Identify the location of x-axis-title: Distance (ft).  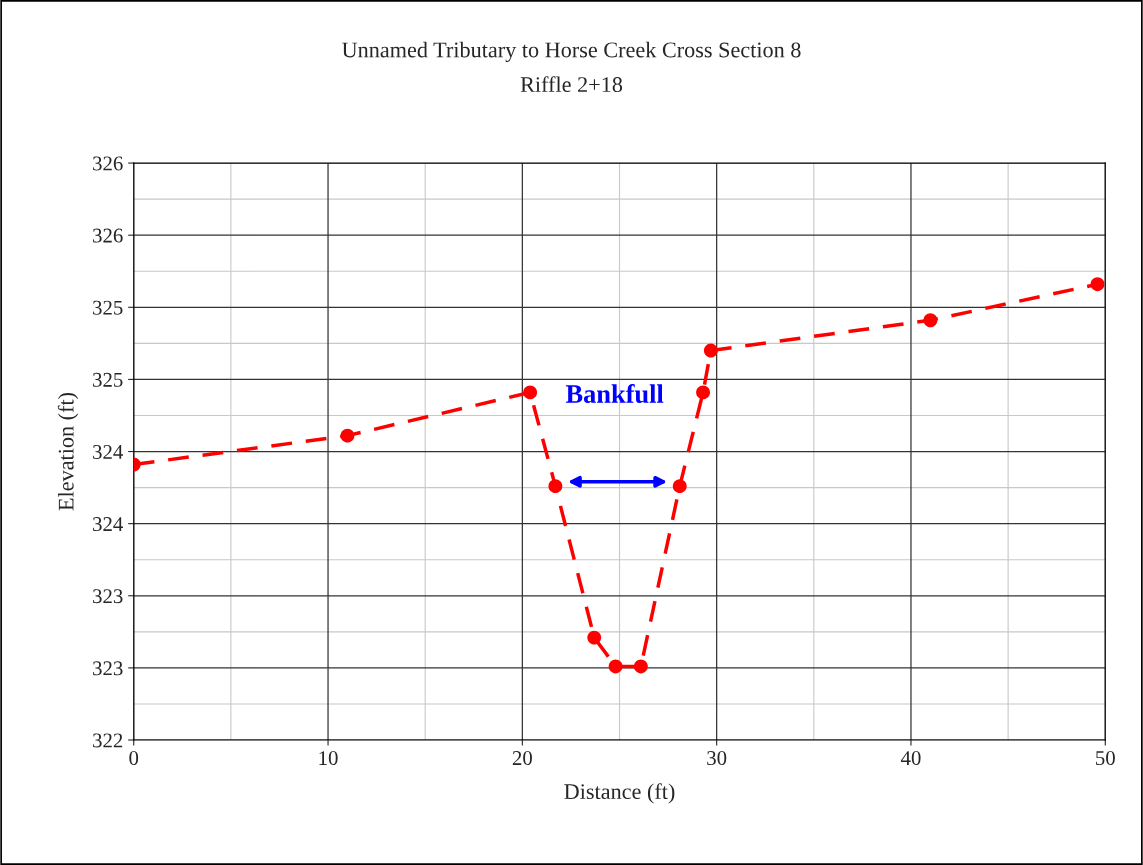
(619, 793).